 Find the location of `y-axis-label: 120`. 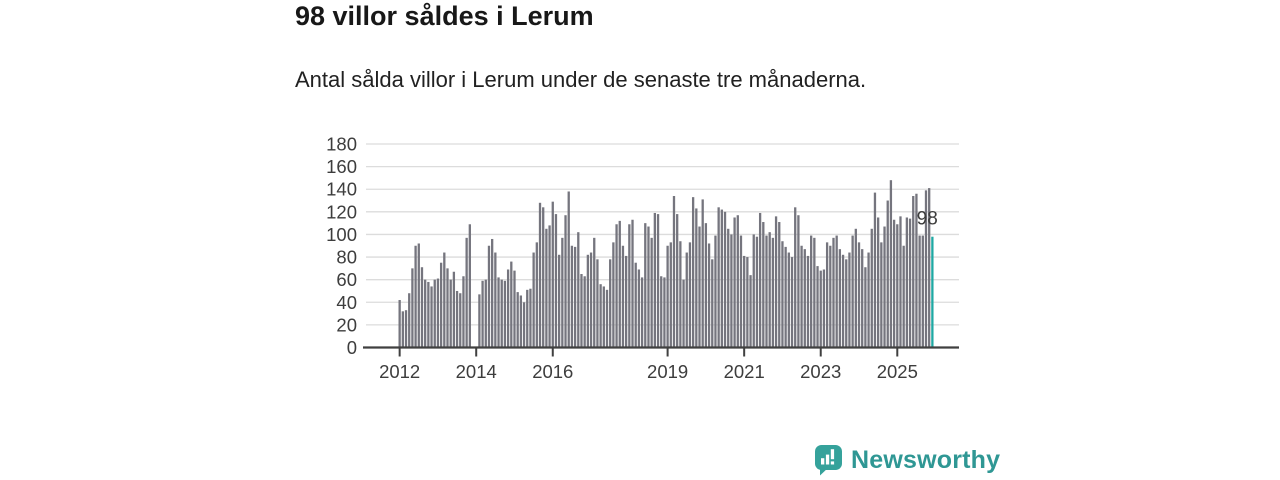

y-axis-label: 120 is located at coordinates (341, 211).